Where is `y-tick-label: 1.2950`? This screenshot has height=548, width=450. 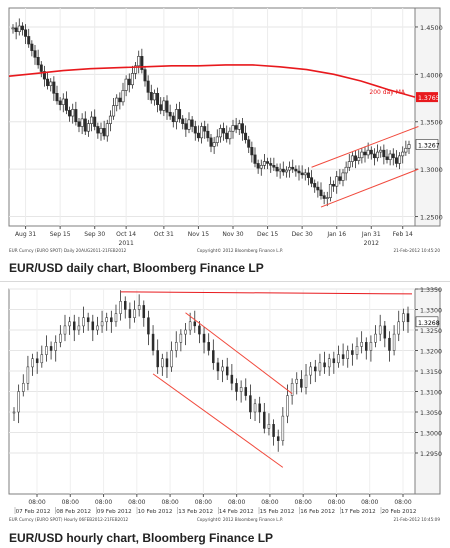
y-tick-label: 1.2950 is located at coordinates (431, 454).